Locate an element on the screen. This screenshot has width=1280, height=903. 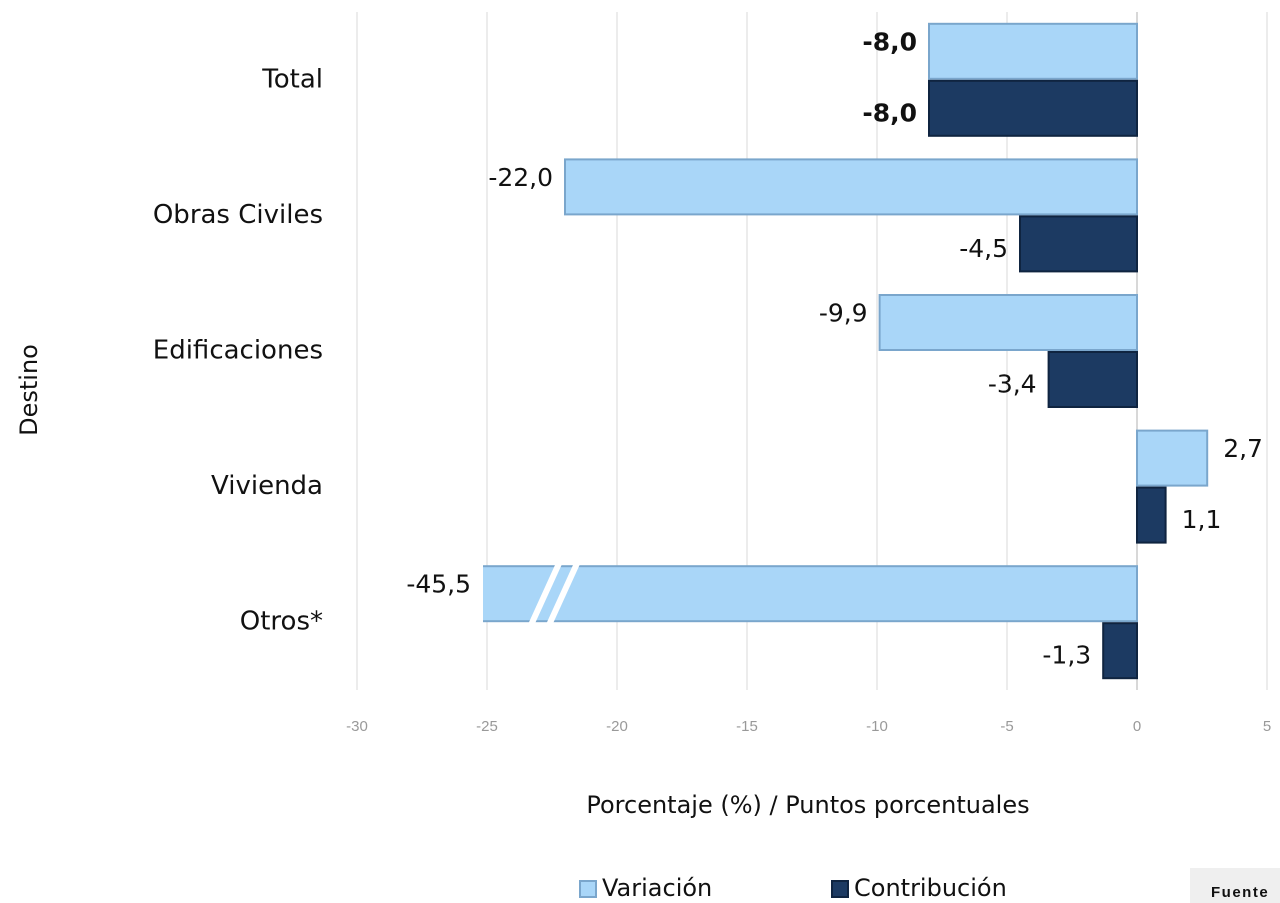
data-label: -1,3 is located at coordinates (1066, 655).